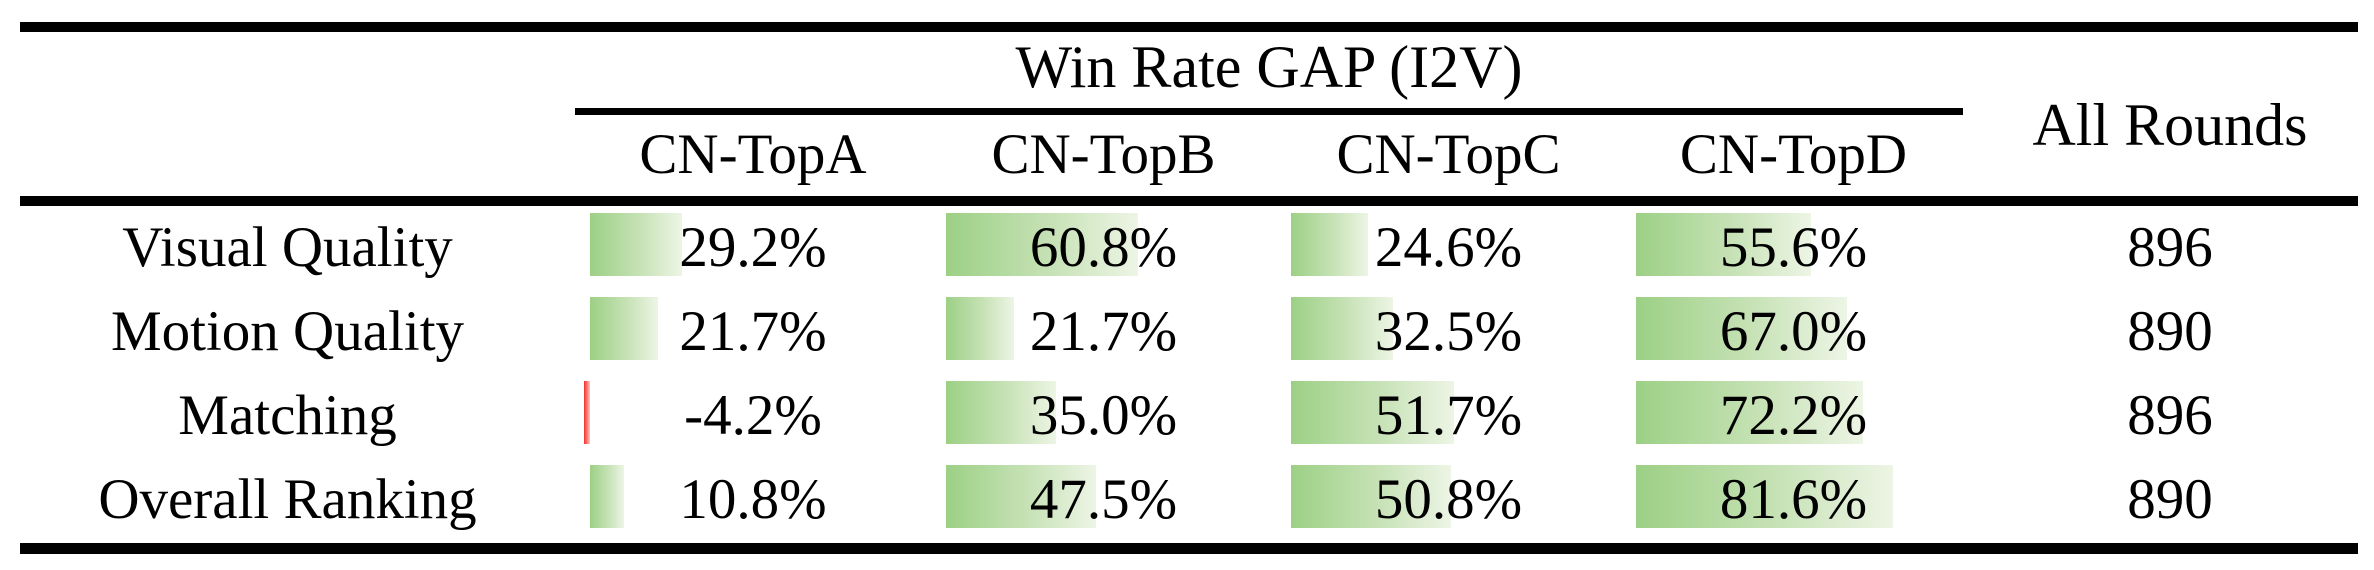 The image size is (2374, 570). Describe the element at coordinates (1269, 111) in the screenshot. I see `group-header-underline` at that location.